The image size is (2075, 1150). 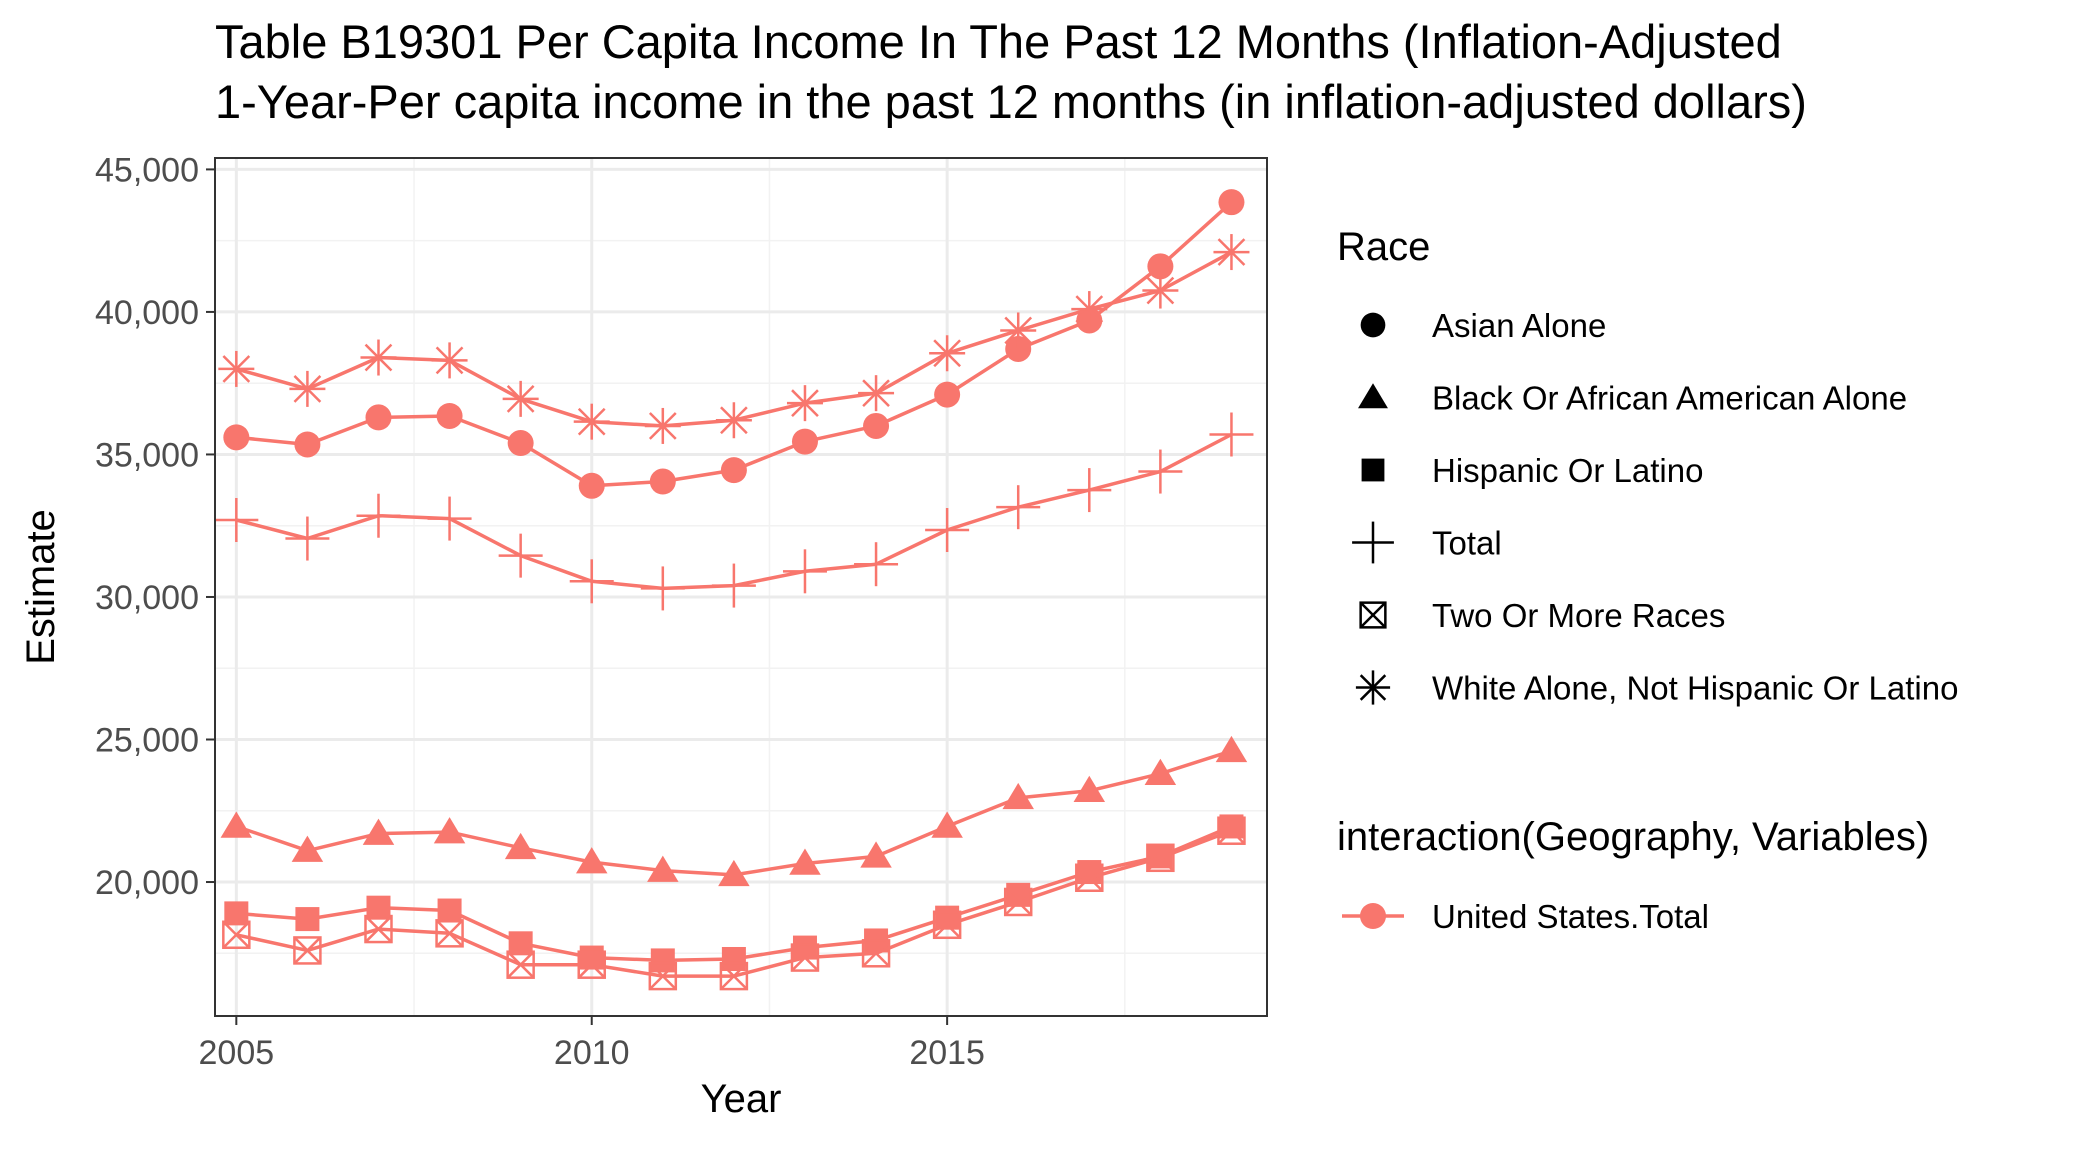 I want to click on series-asian-alone, so click(x=734, y=344).